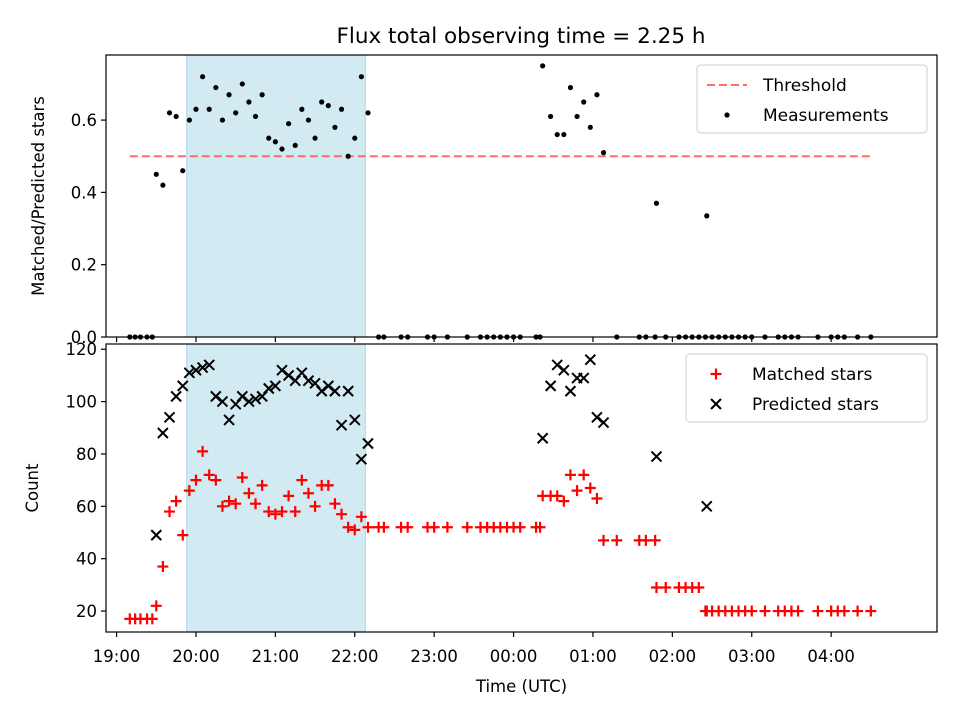  I want to click on legend-box, so click(812, 99).